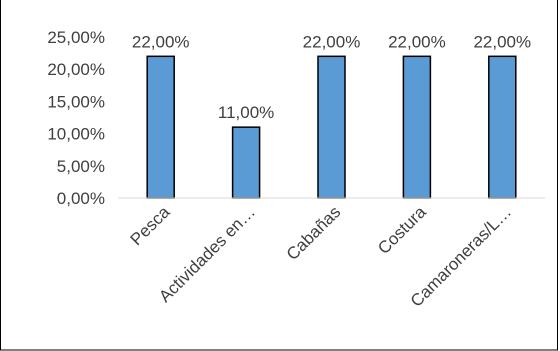 The image size is (560, 351). I want to click on y-tick-label: 20,00%, so click(76, 69).